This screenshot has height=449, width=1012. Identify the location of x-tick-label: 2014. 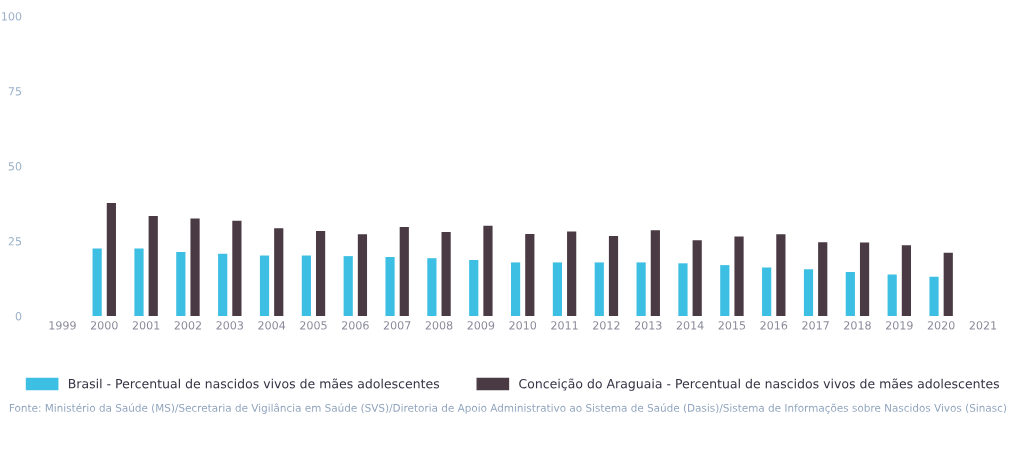
(690, 325).